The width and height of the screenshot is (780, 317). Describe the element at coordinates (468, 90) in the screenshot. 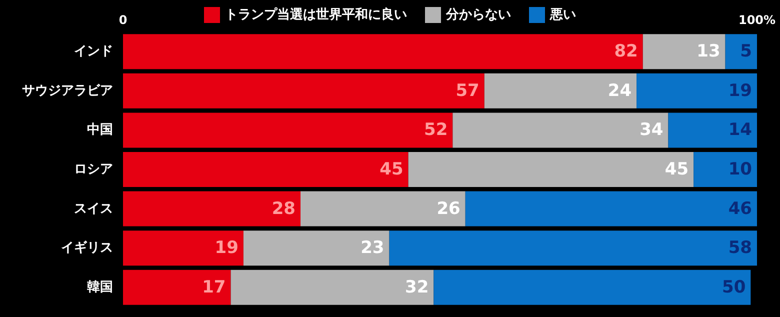

I see `data-label: 57` at that location.